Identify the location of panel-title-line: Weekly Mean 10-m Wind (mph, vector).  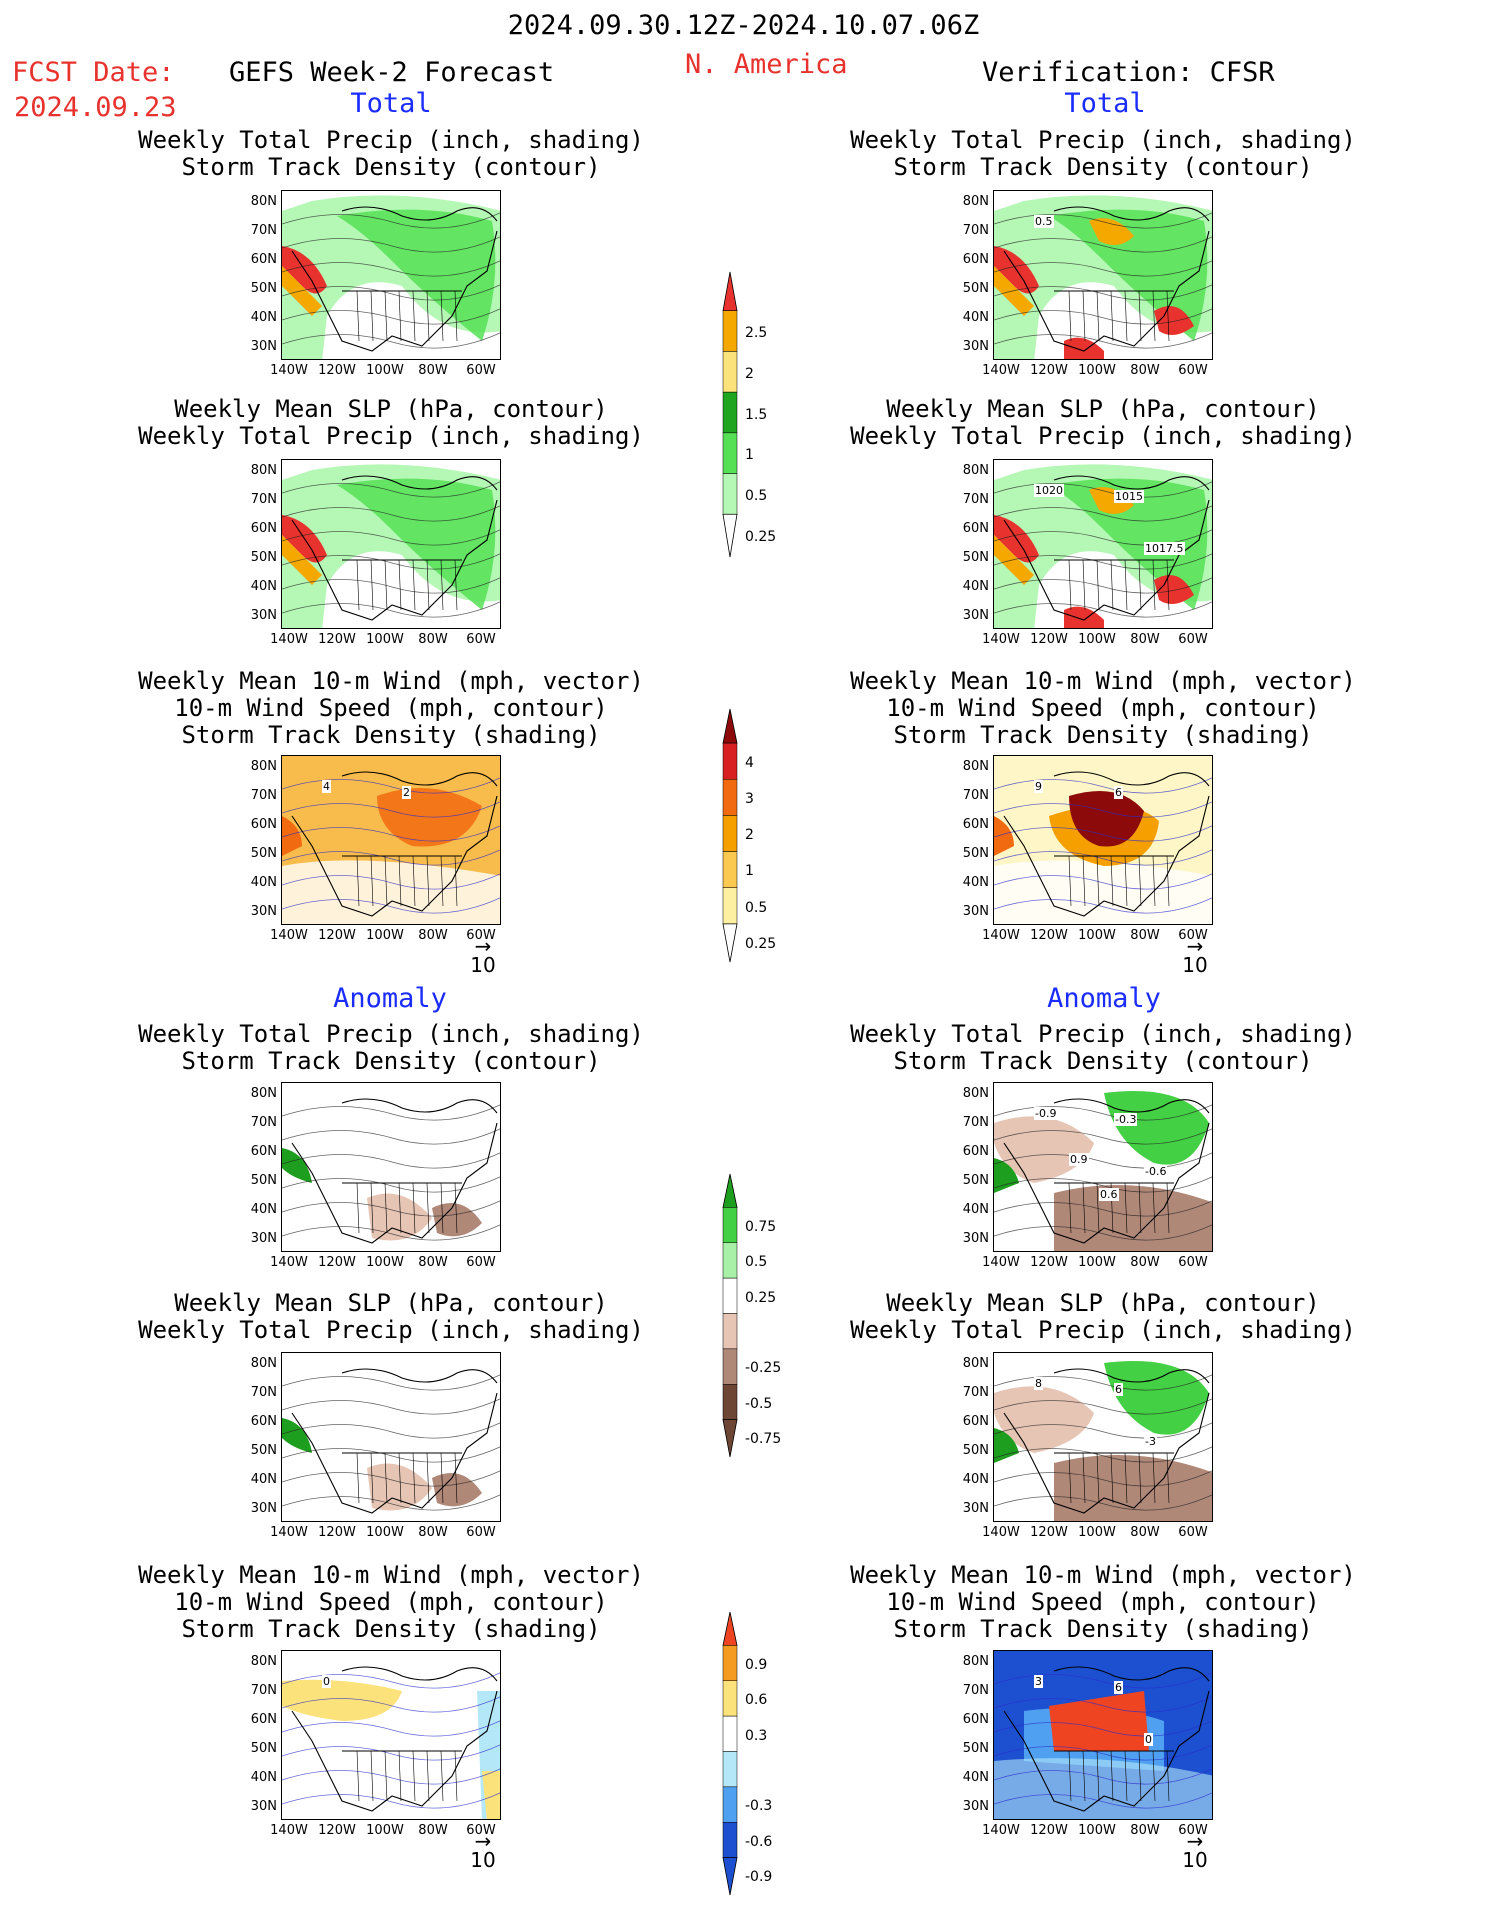
(391, 681).